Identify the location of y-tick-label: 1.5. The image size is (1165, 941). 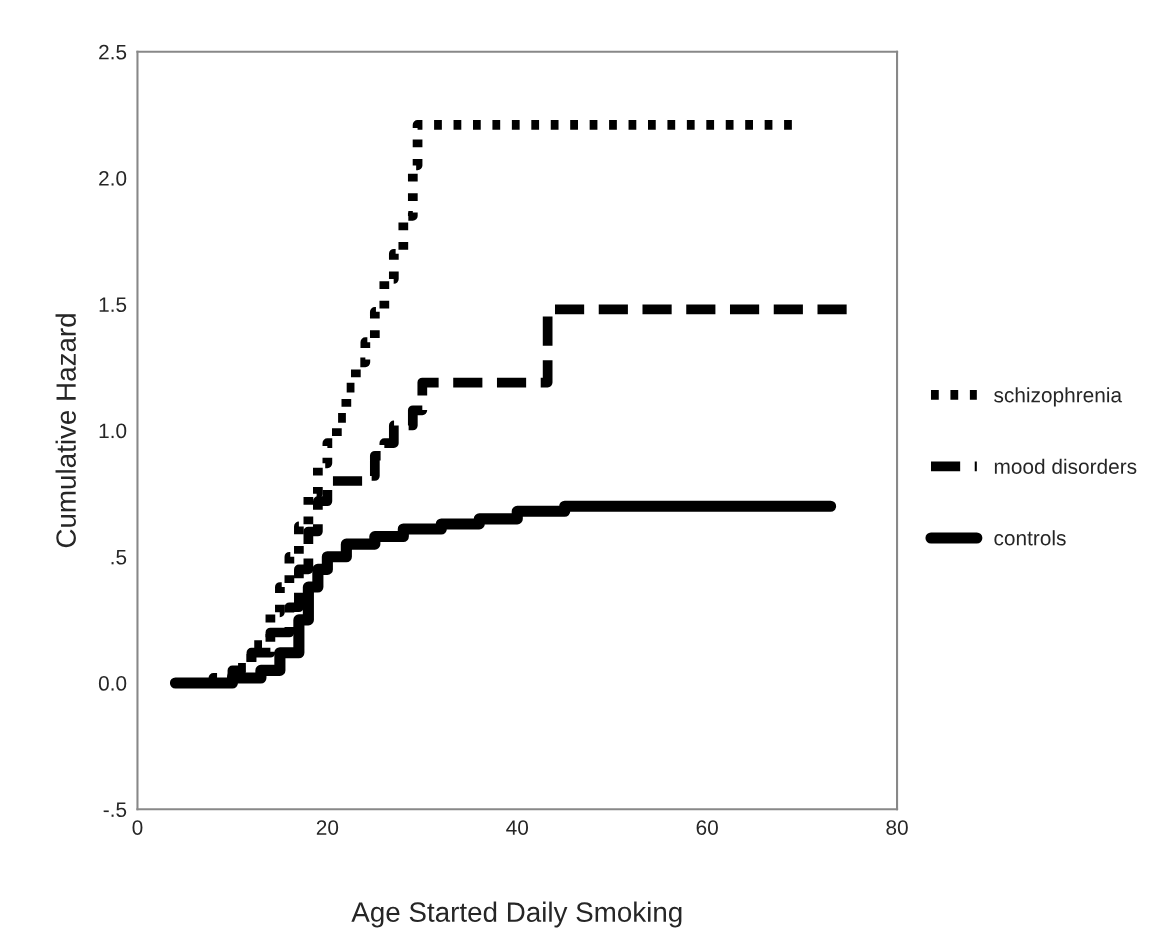
(113, 305).